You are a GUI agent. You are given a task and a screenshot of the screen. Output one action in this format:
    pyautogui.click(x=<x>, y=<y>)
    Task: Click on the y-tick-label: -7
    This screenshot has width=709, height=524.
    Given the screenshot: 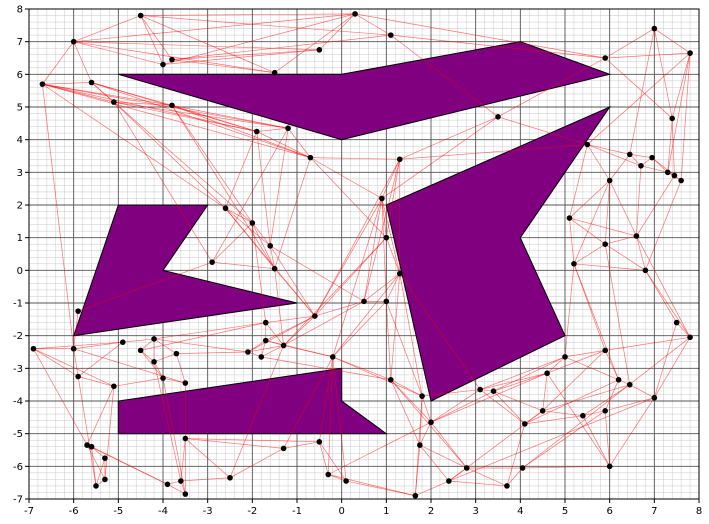 What is the action you would take?
    pyautogui.click(x=18, y=500)
    